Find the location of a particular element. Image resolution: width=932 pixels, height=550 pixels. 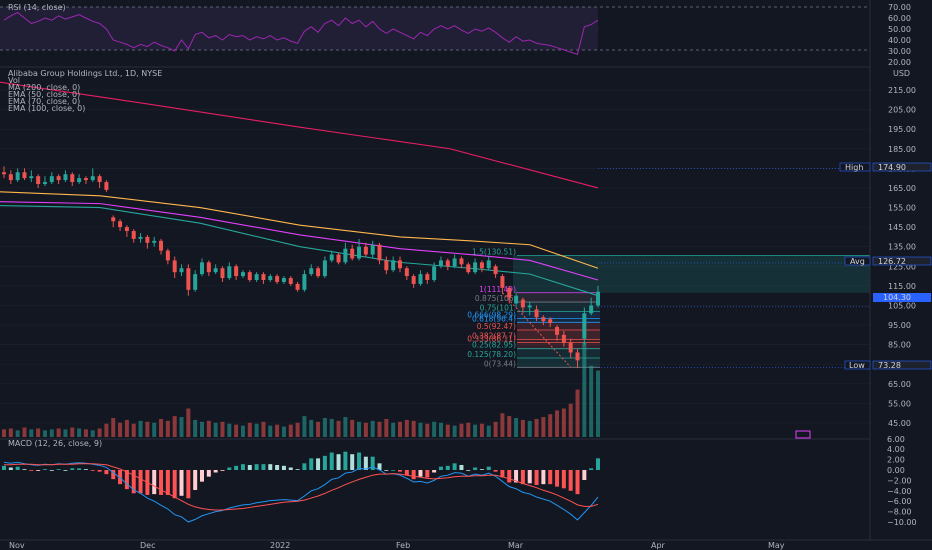

event-marker-icon is located at coordinates (803, 434).